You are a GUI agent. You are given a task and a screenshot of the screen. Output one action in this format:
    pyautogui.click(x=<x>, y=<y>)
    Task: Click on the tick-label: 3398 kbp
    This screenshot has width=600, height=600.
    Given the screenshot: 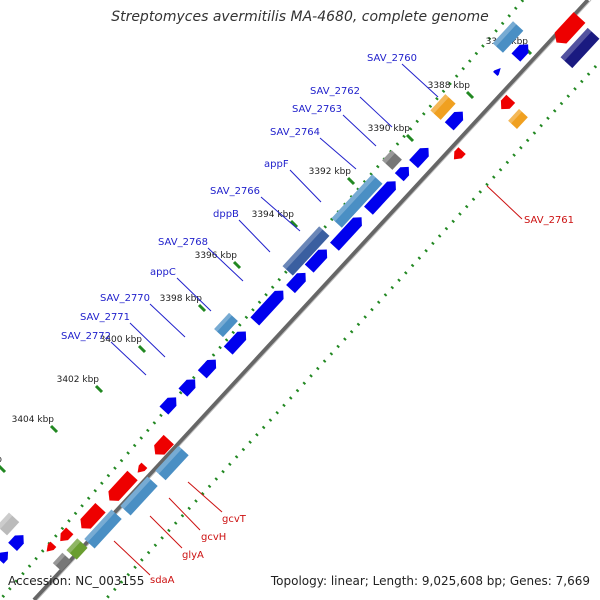 What is the action you would take?
    pyautogui.click(x=181, y=299)
    